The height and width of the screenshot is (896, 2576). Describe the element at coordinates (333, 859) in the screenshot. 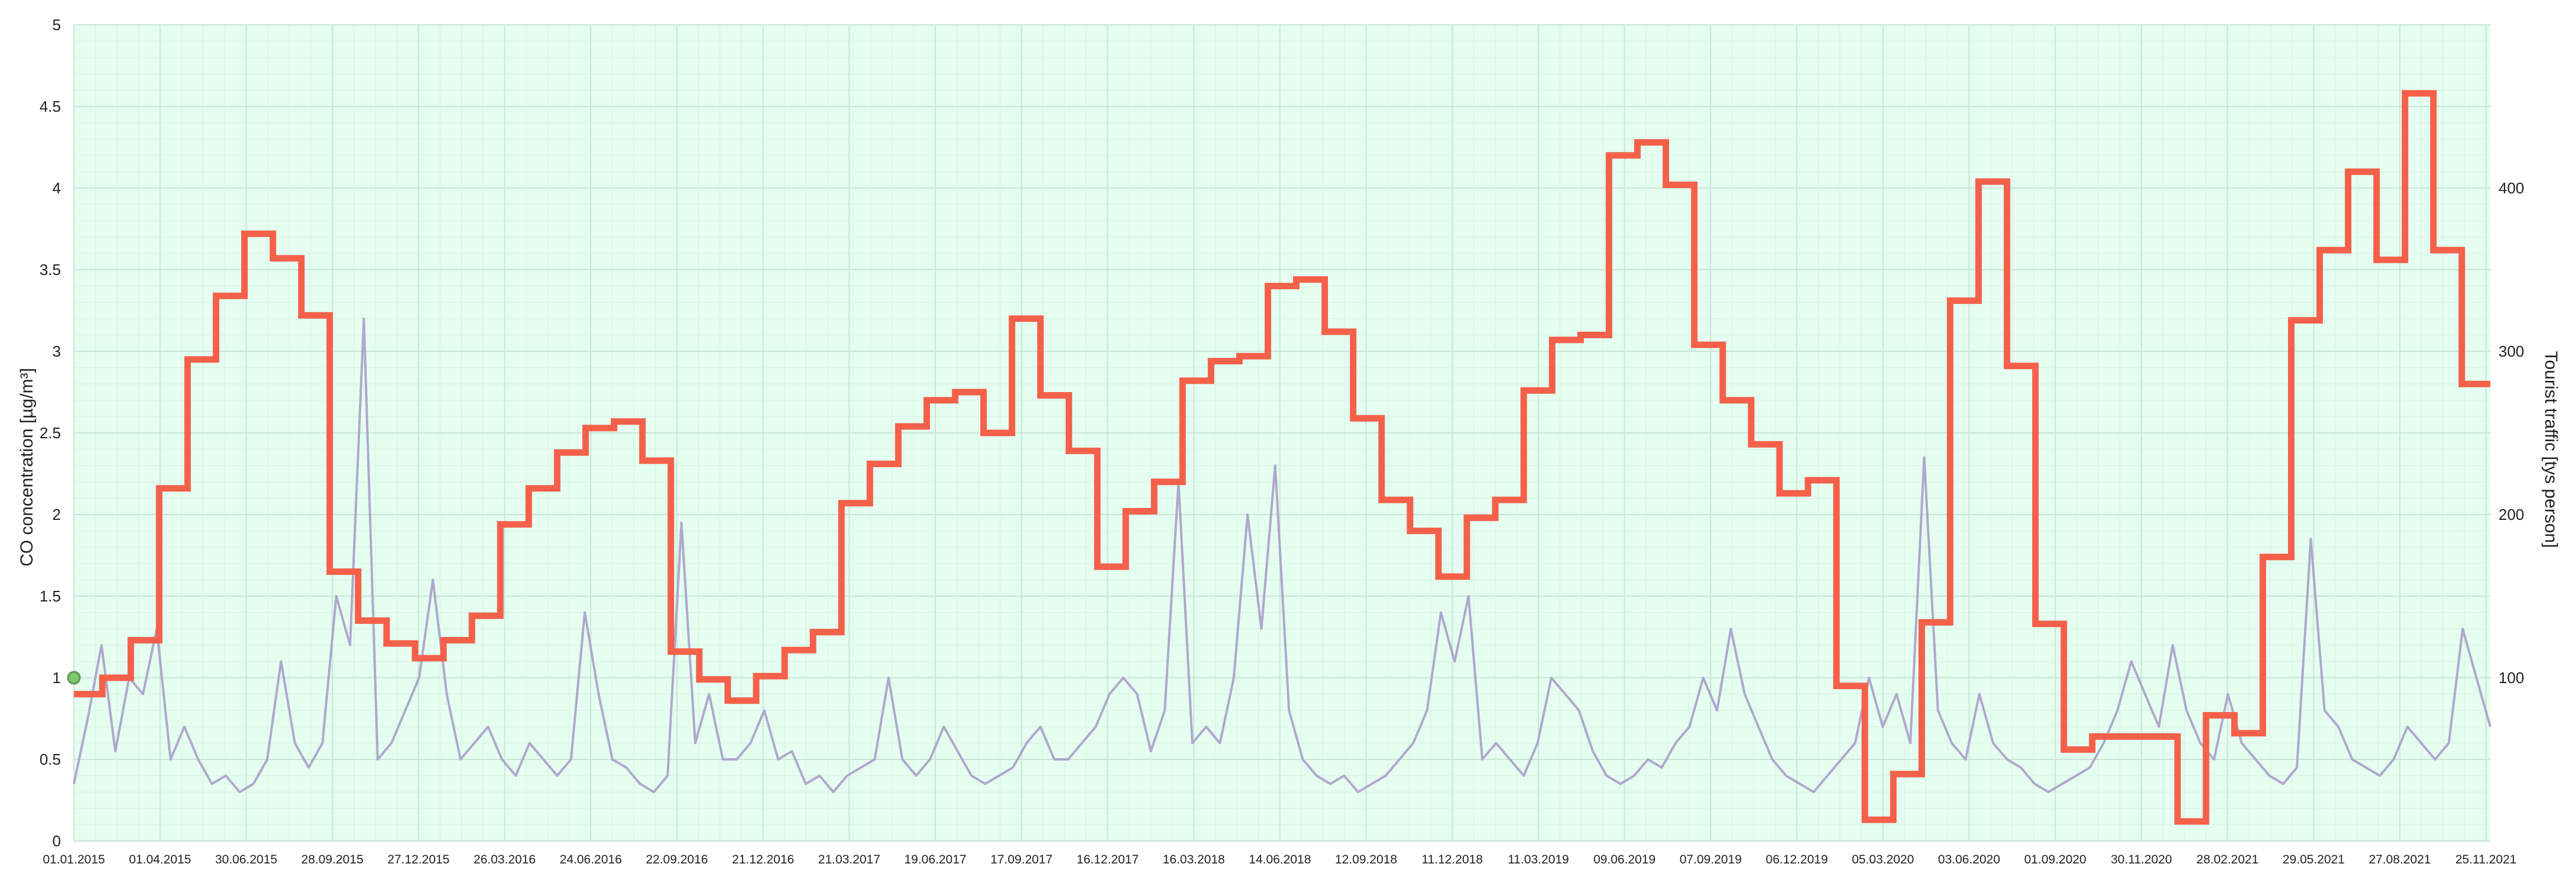

I see `x-tick-label: 28.09.2015` at that location.